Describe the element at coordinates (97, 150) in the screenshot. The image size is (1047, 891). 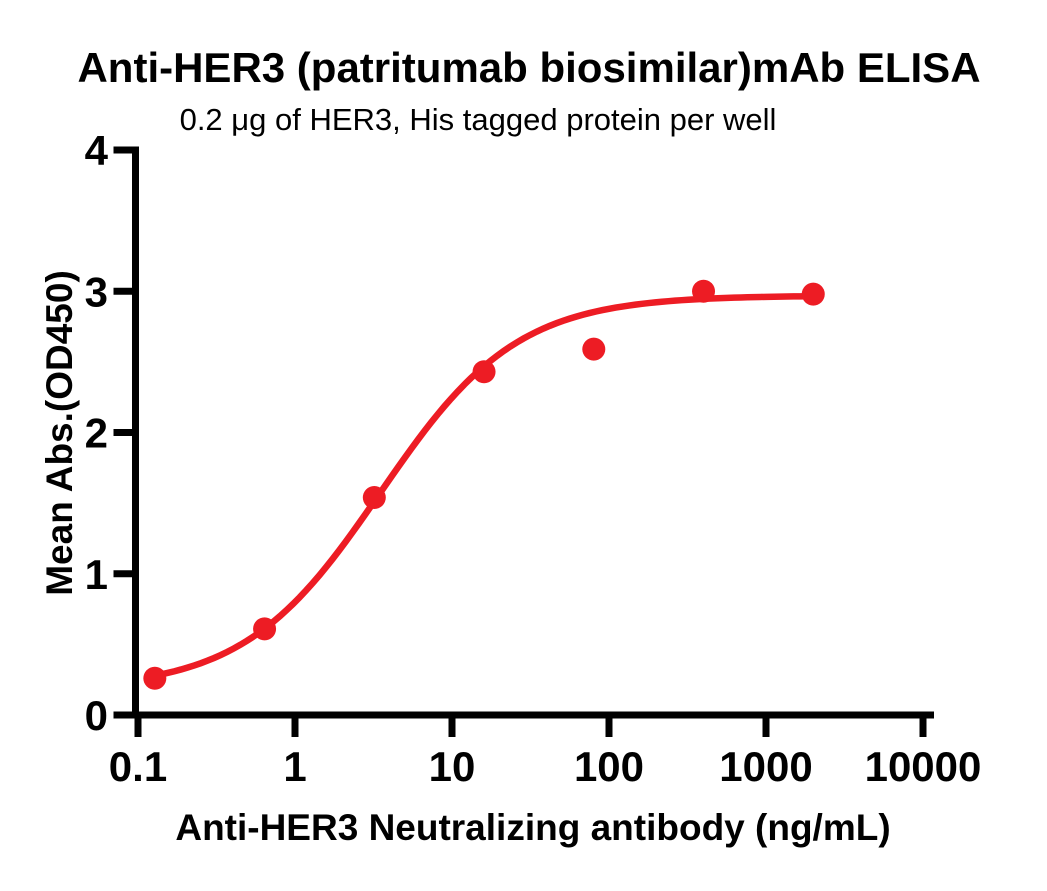
I see `y-tick-label: 4` at that location.